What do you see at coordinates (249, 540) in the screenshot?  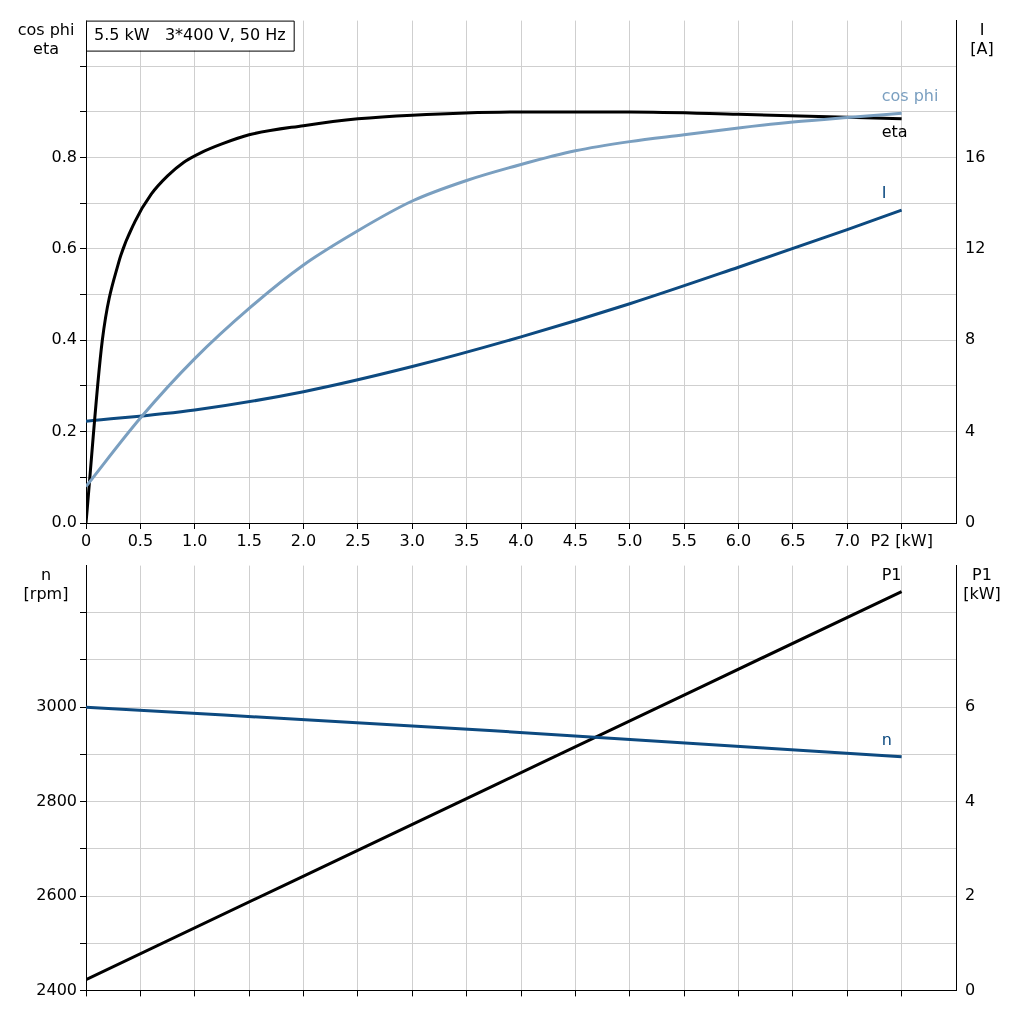 I see `x-tick-label: 1.5` at bounding box center [249, 540].